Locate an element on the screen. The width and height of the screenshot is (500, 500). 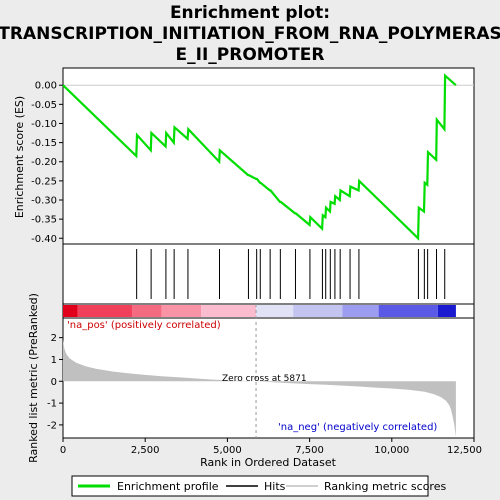
pos-label: 'na_pos' (positively correlated) is located at coordinates (144, 325).